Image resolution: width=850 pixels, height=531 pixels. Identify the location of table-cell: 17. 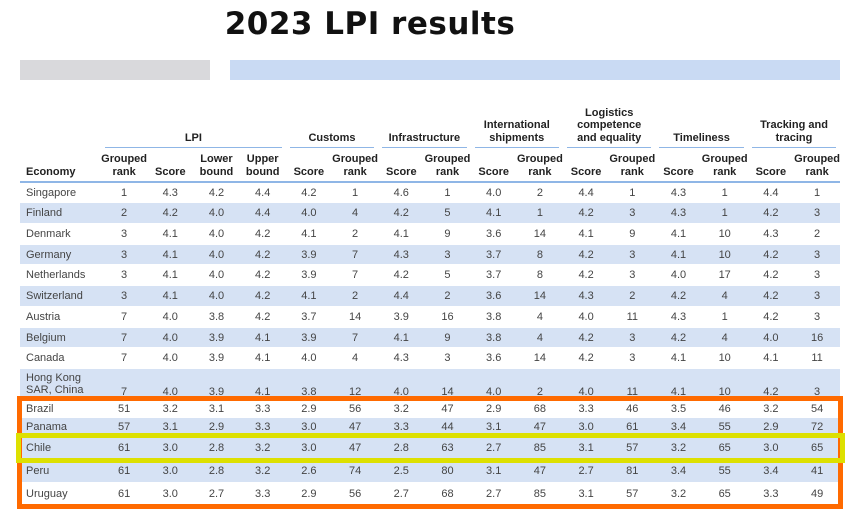
(724, 275).